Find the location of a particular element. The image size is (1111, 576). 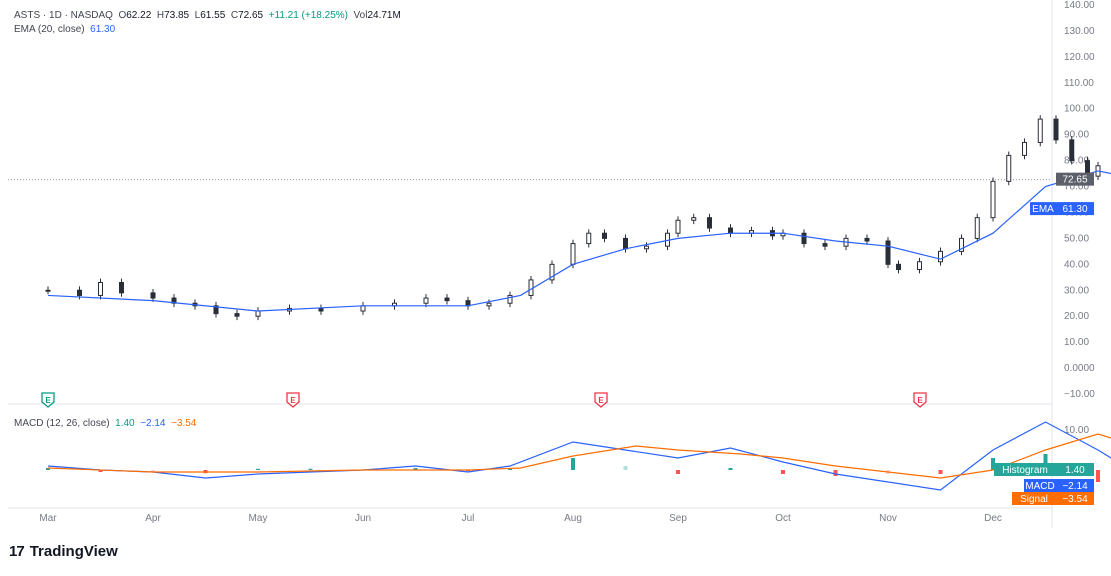

high-label: H is located at coordinates (160, 15).